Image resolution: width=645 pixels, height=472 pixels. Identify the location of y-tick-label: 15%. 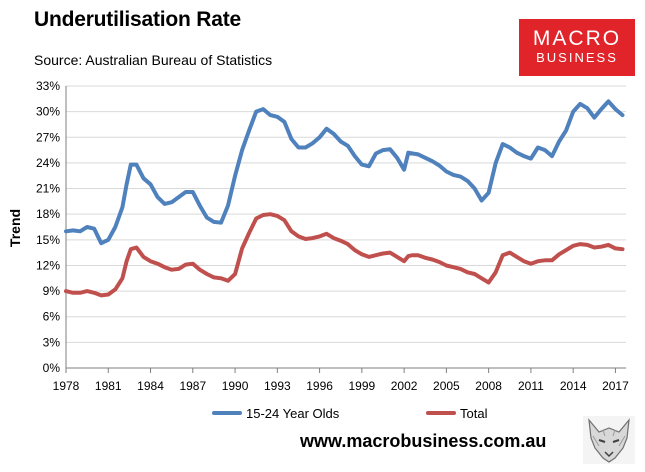
(48, 240).